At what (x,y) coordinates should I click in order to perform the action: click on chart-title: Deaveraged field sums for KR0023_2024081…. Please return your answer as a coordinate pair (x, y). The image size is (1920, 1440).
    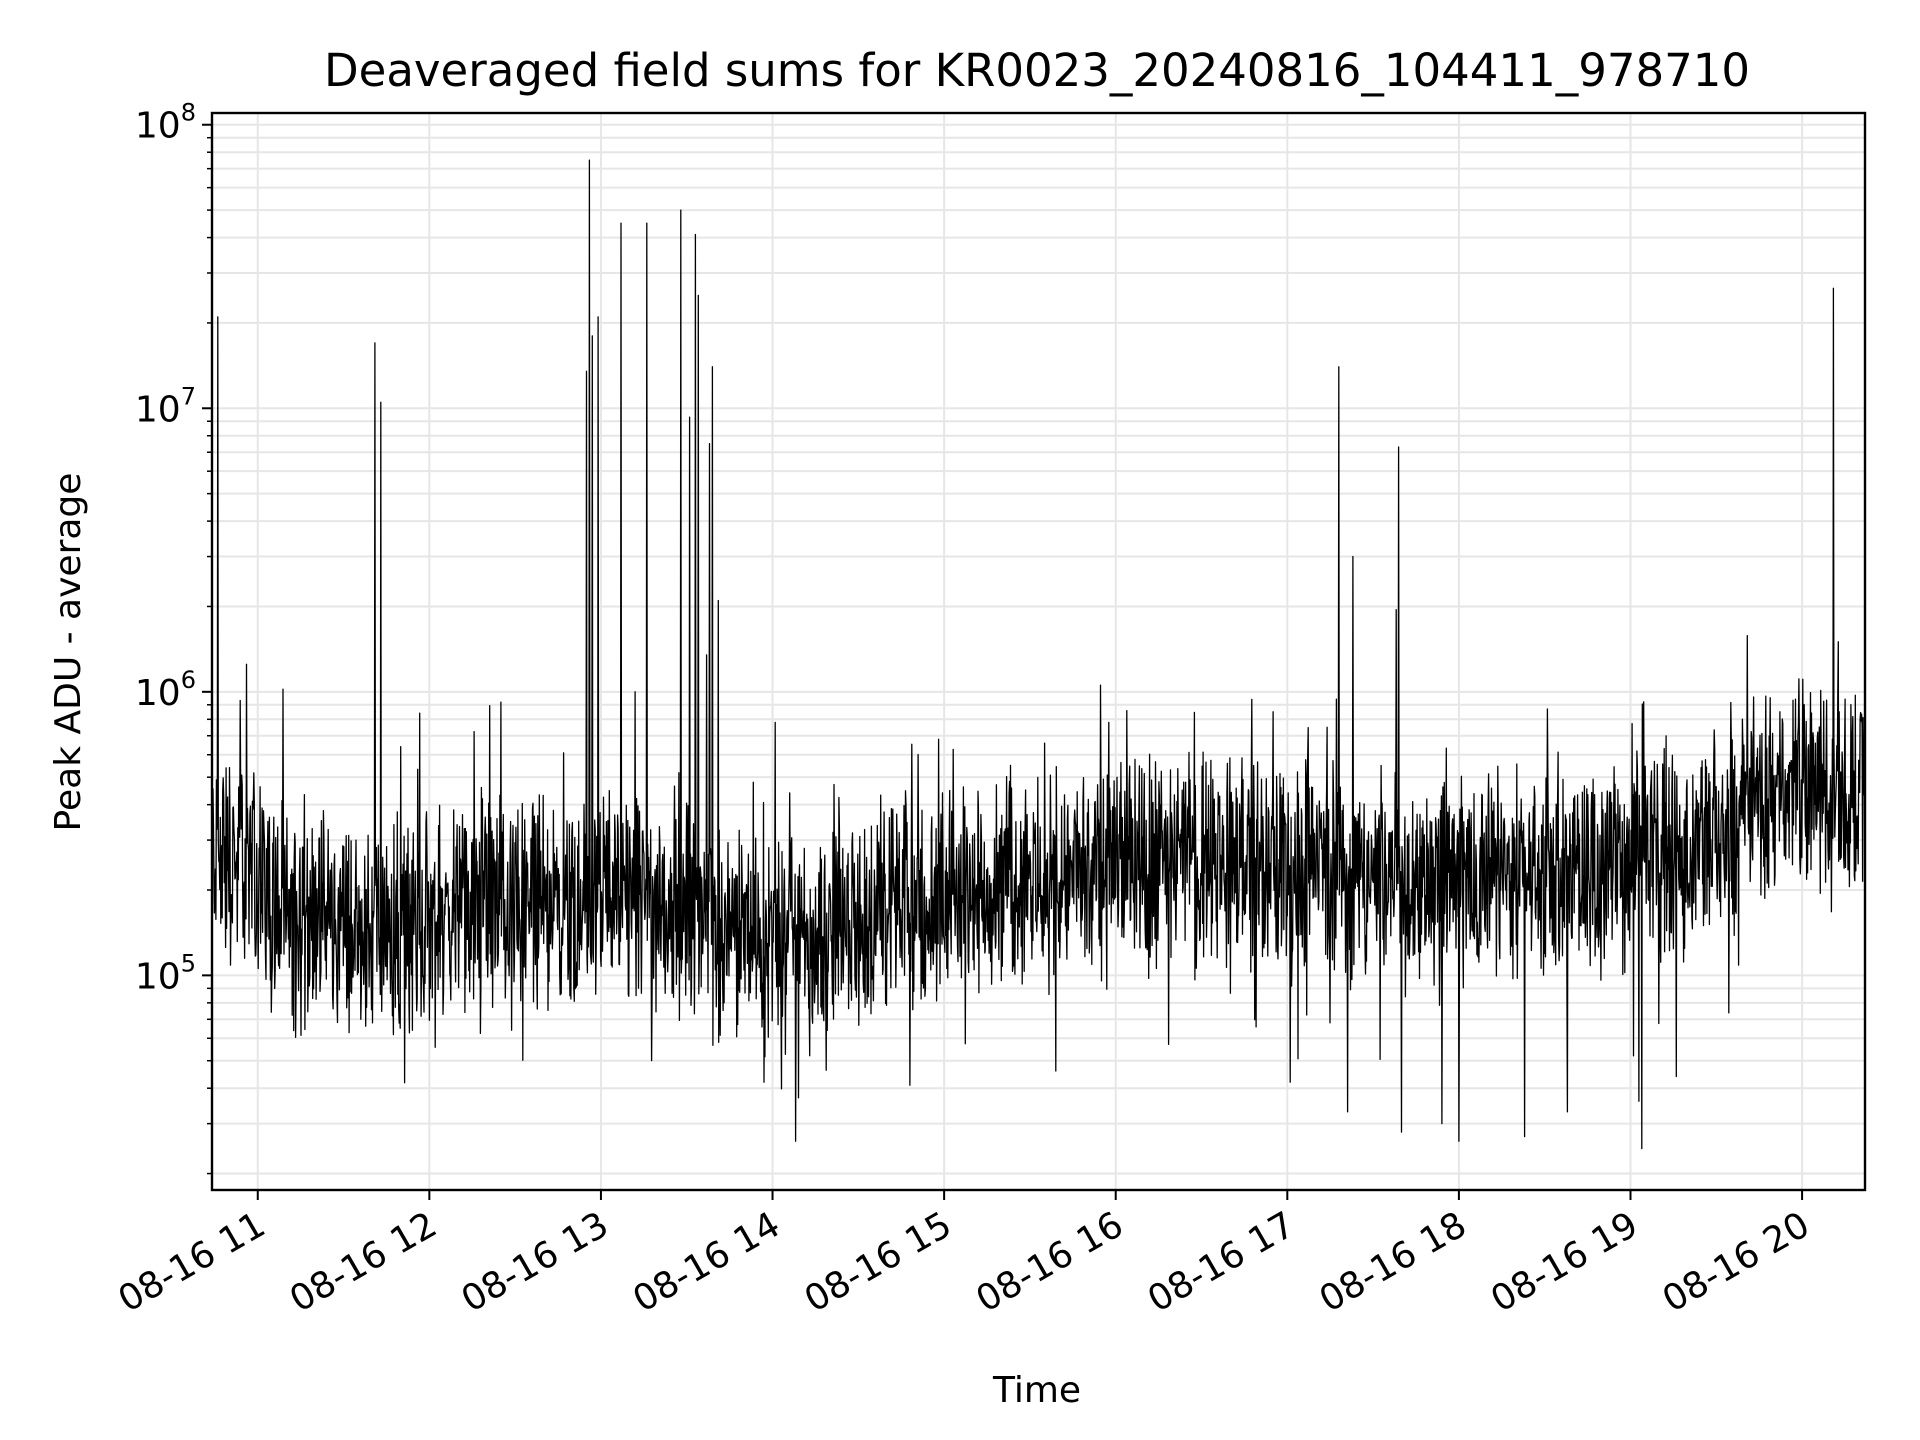
    Looking at the image, I should click on (1037, 70).